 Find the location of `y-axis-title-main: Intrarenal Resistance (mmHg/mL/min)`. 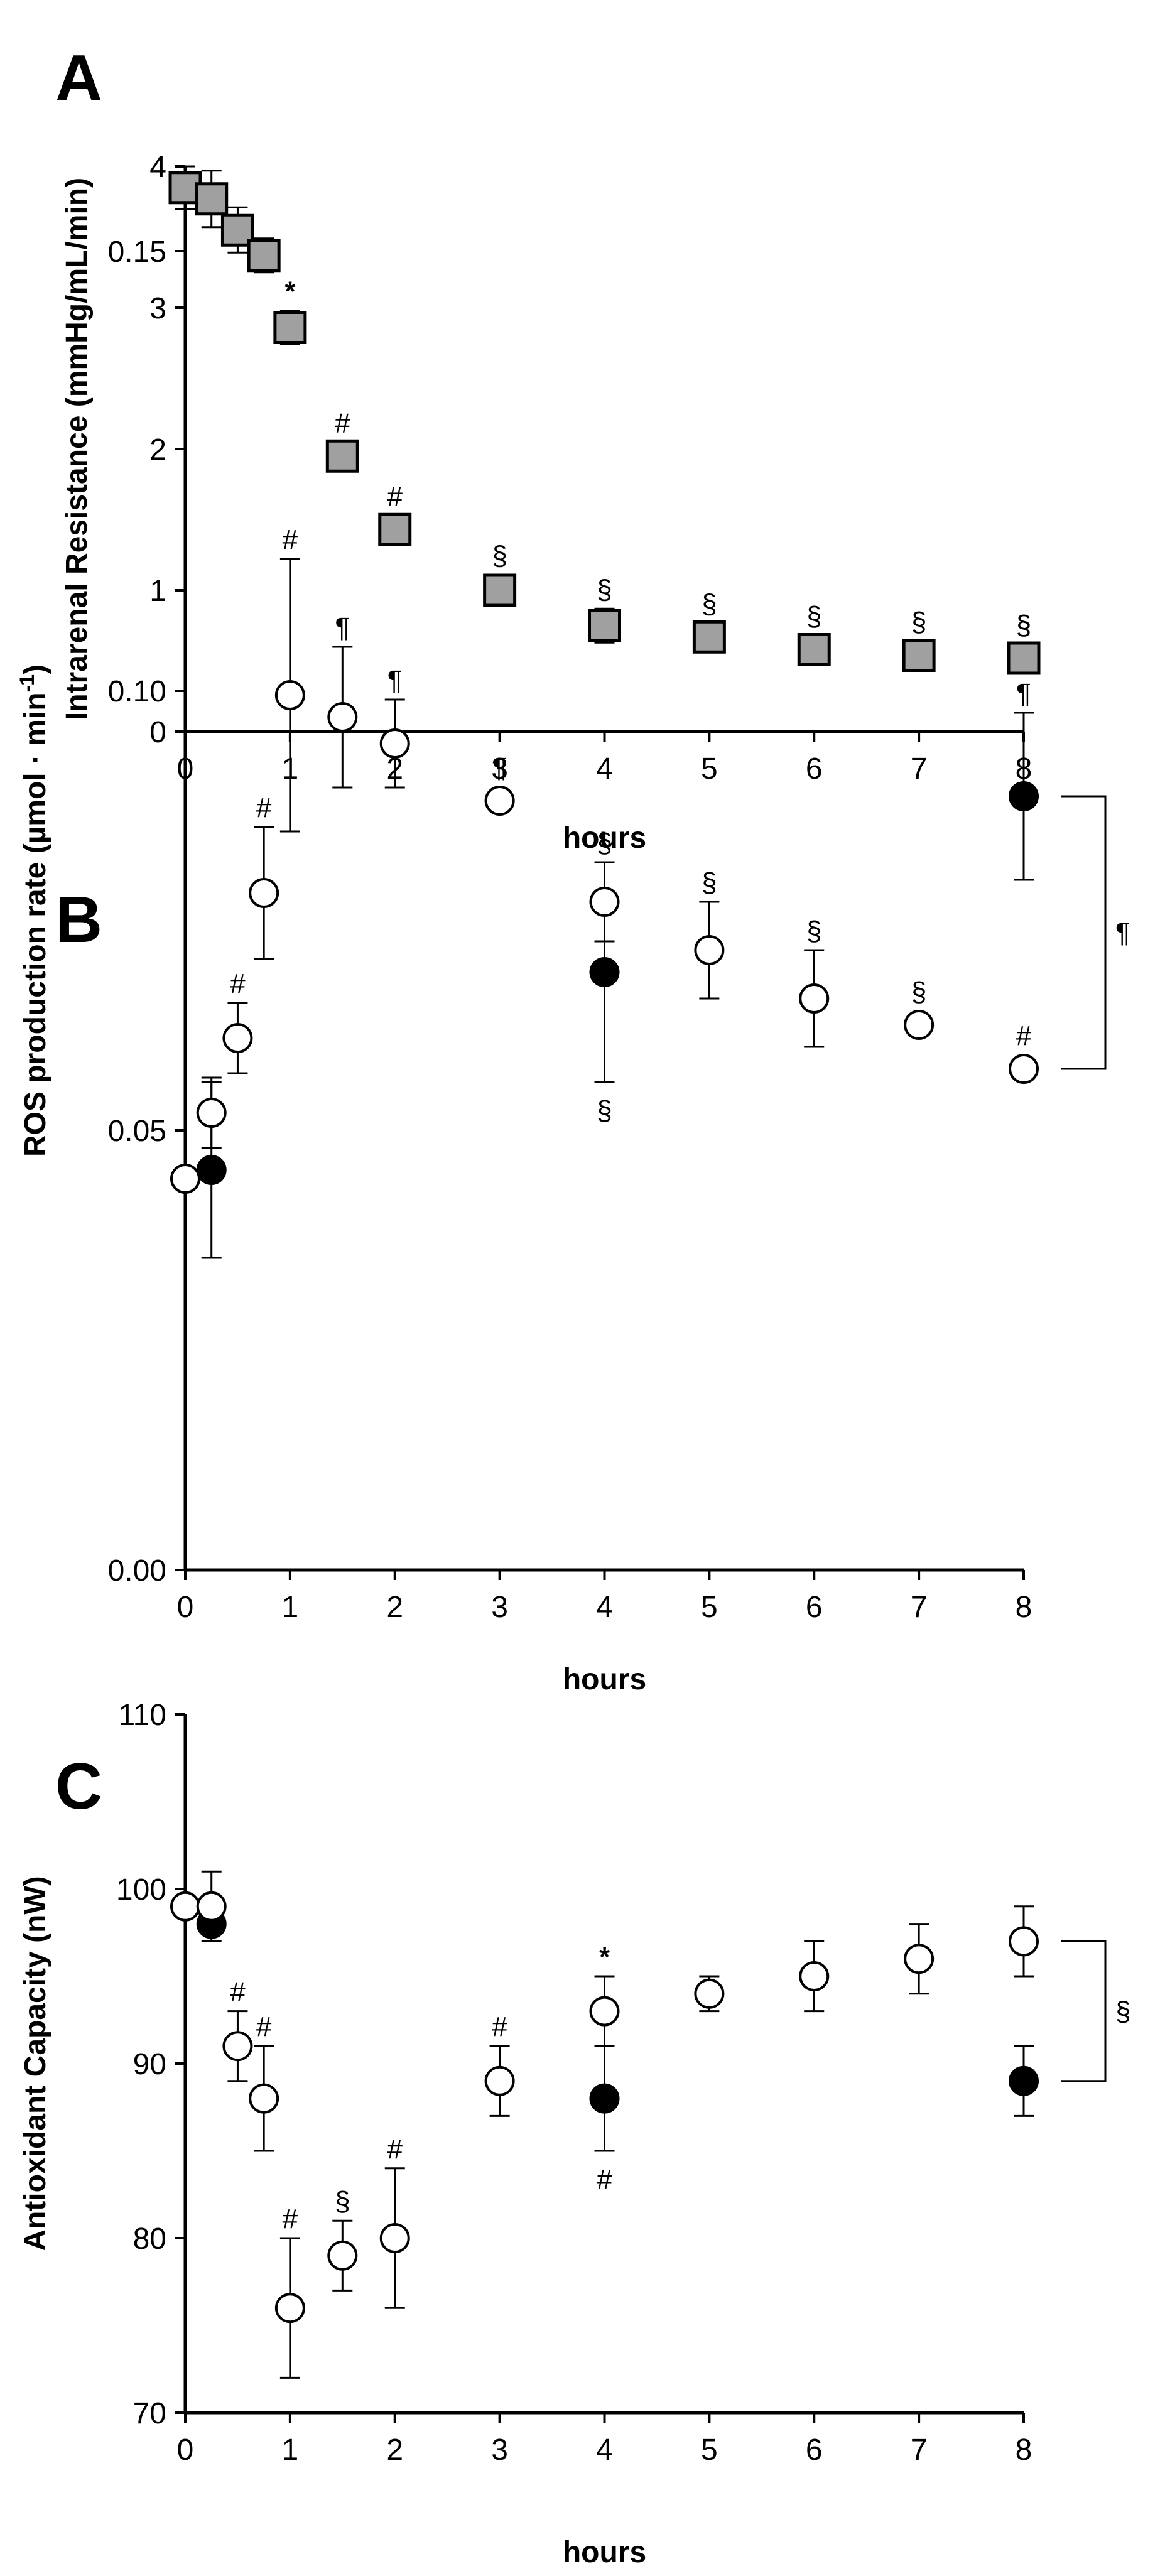

y-axis-title-main: Intrarenal Resistance (mmHg/mL/min) is located at coordinates (77, 449).